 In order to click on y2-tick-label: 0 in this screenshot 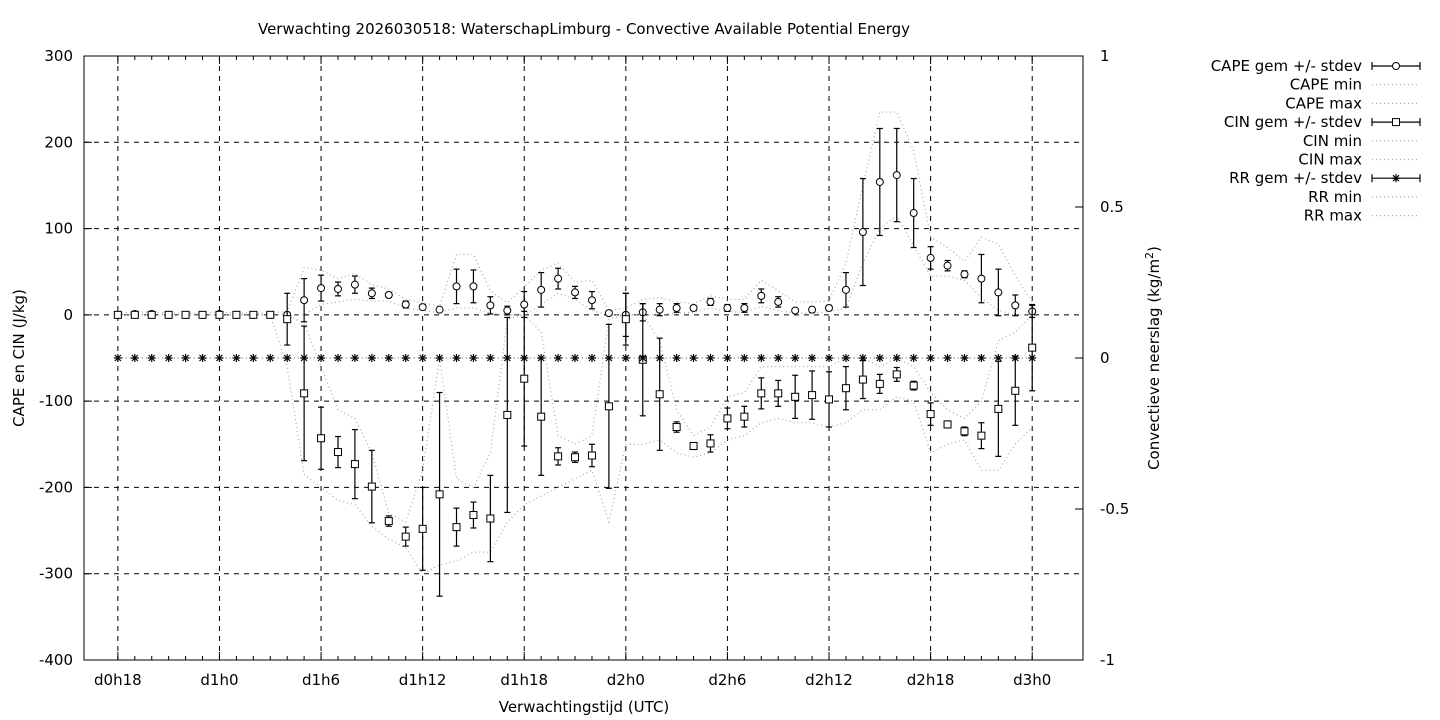, I will do `click(1105, 358)`.